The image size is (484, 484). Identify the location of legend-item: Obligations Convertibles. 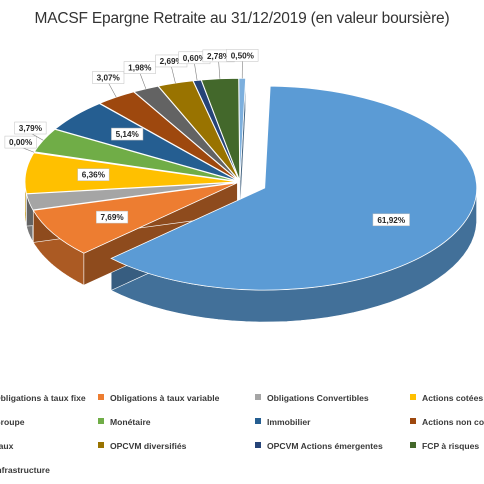
(312, 398).